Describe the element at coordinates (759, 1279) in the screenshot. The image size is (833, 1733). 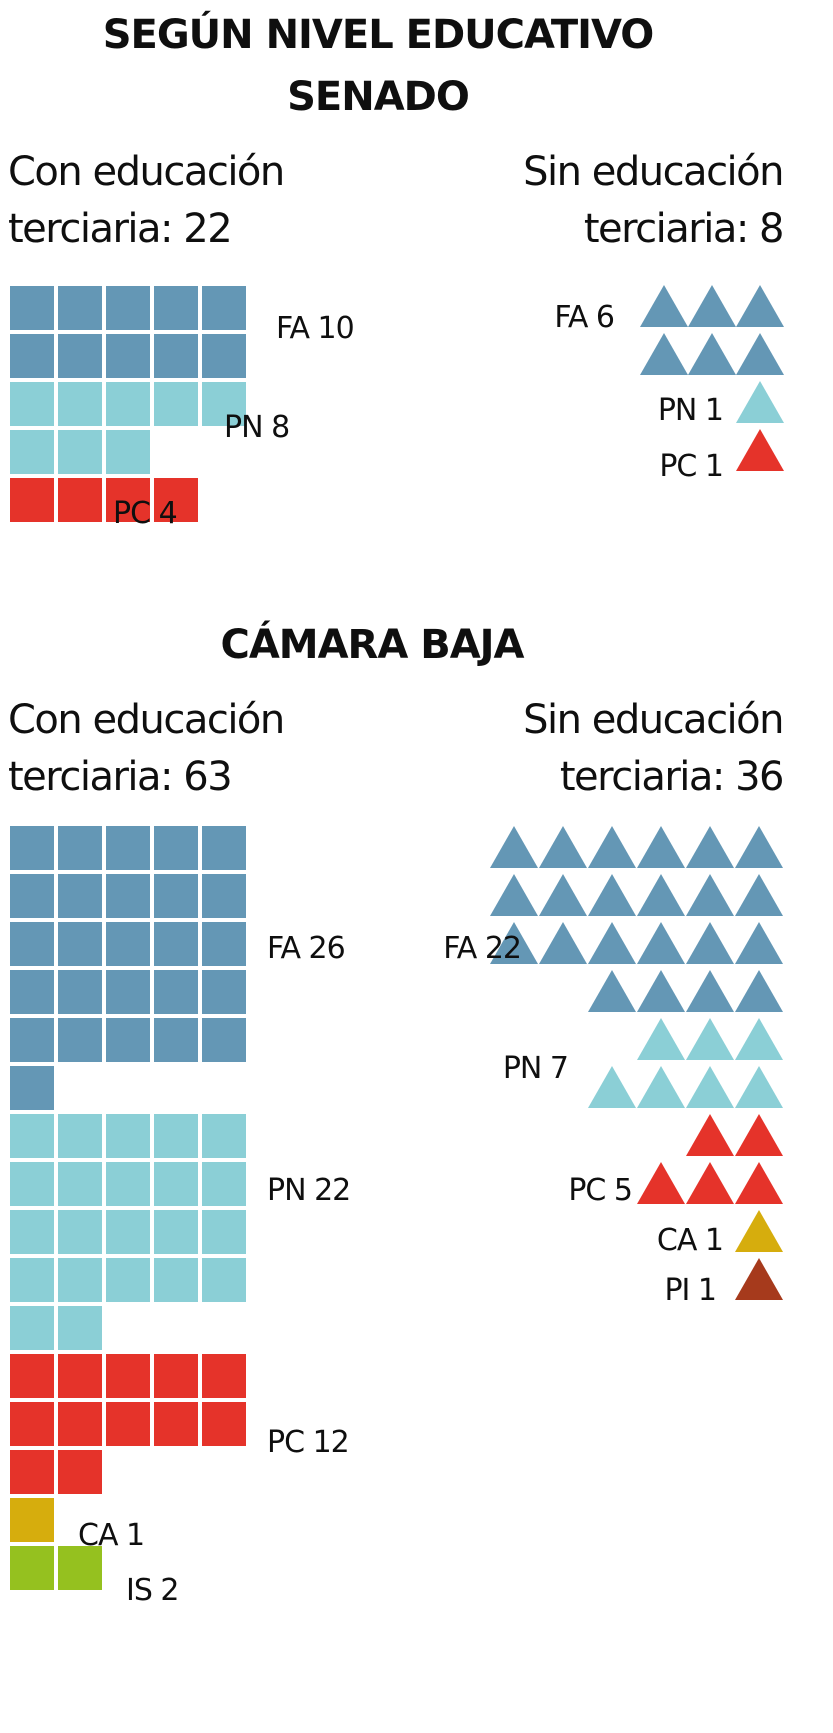
I see `camara-sin-pi-triangle` at that location.